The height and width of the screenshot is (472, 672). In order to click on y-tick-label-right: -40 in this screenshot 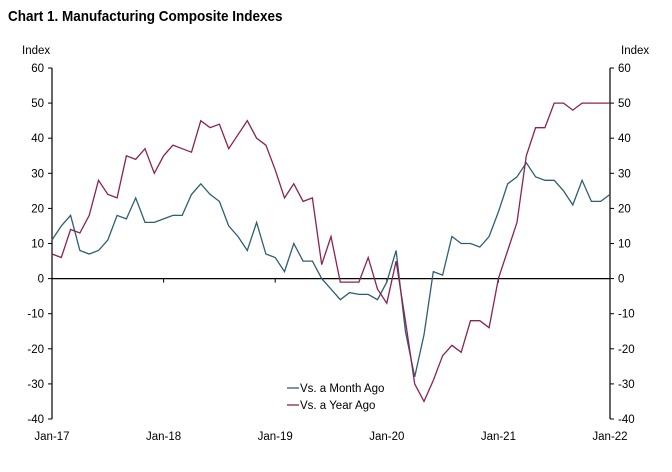, I will do `click(626, 420)`.